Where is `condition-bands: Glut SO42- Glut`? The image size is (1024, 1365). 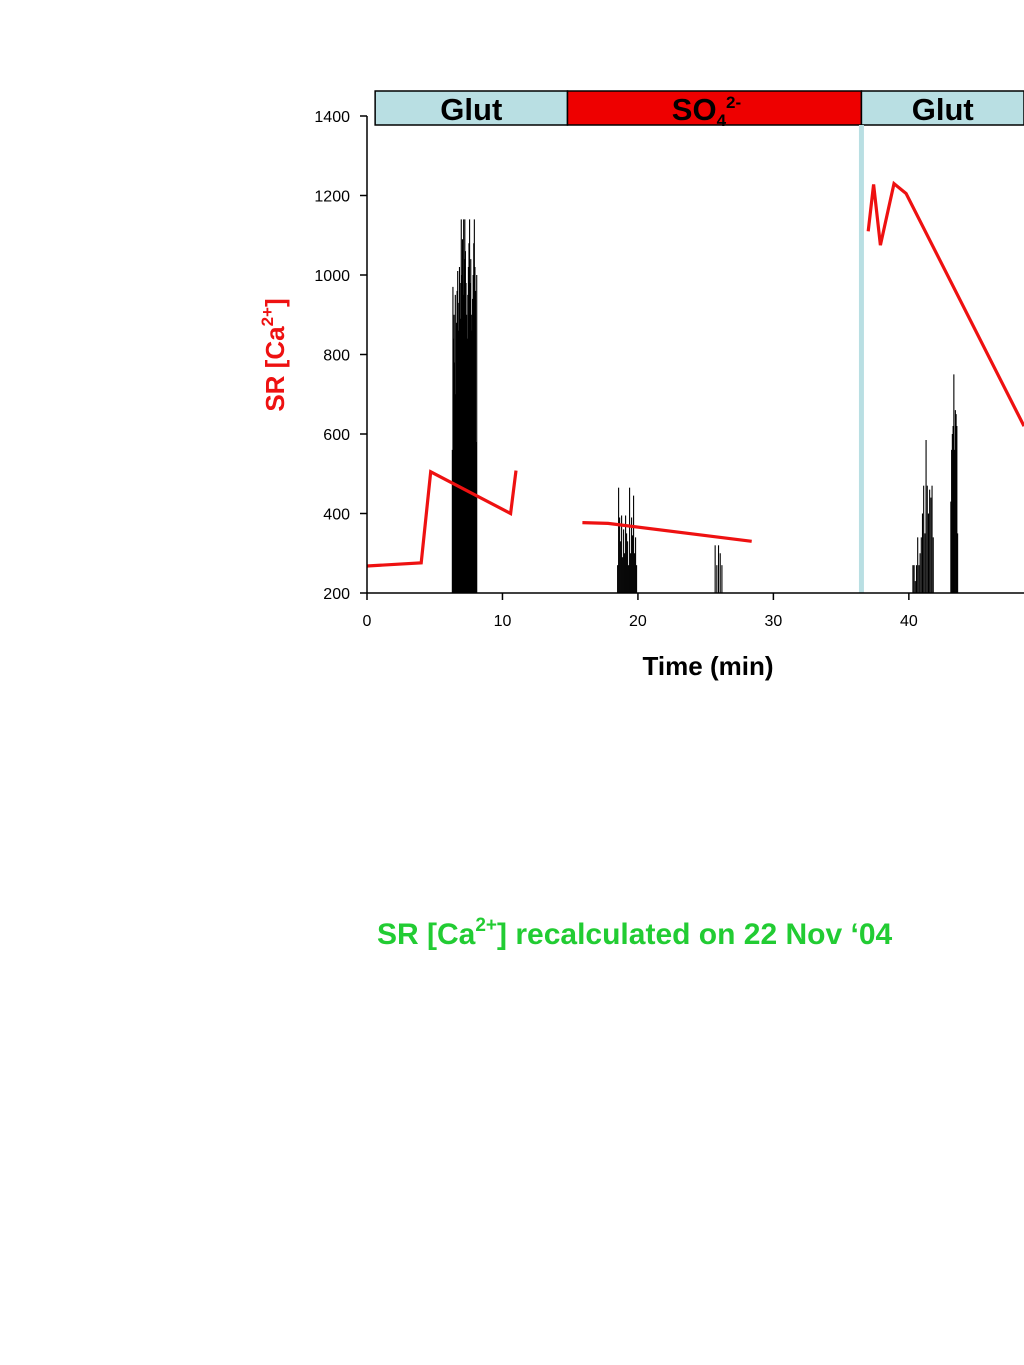
condition-bands: Glut SO42- Glut is located at coordinates (699, 110).